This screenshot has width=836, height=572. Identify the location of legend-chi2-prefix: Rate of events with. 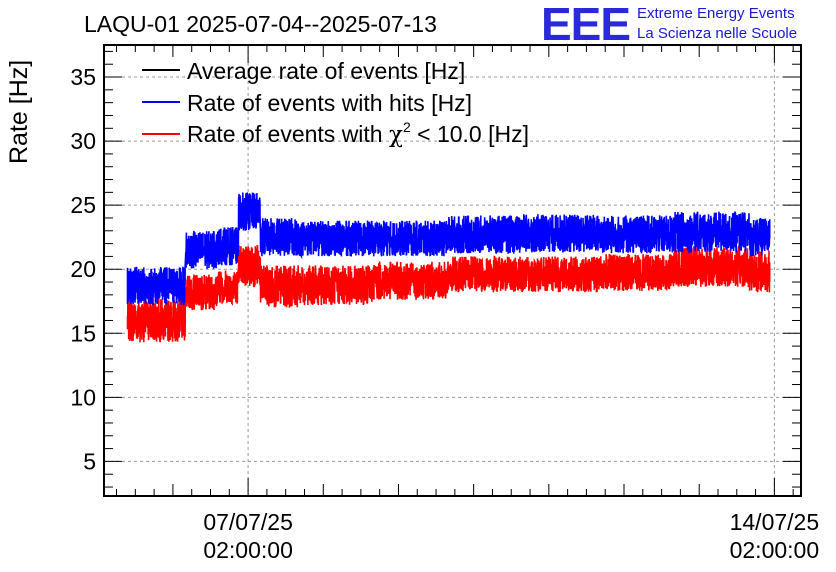
(288, 134).